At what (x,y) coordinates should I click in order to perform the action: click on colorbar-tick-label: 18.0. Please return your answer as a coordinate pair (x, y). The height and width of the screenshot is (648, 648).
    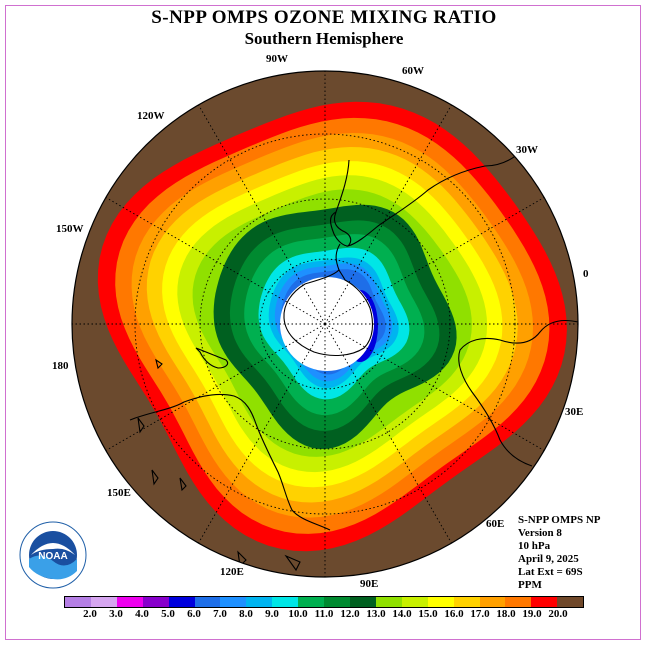
    Looking at the image, I should click on (506, 614).